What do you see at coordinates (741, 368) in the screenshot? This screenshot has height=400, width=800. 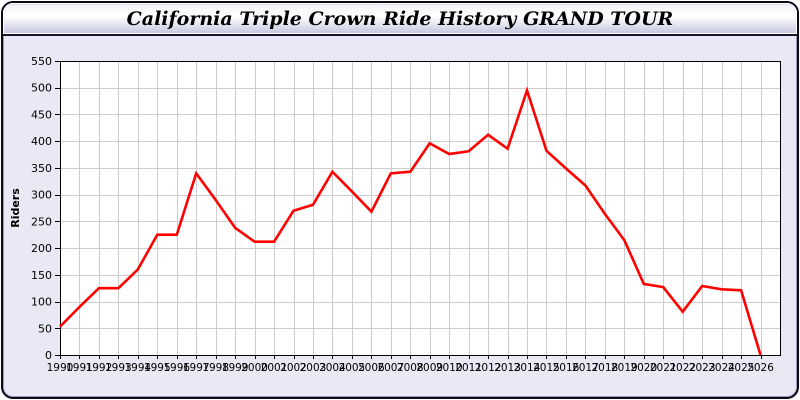 I see `svg-text: 2025` at bounding box center [741, 368].